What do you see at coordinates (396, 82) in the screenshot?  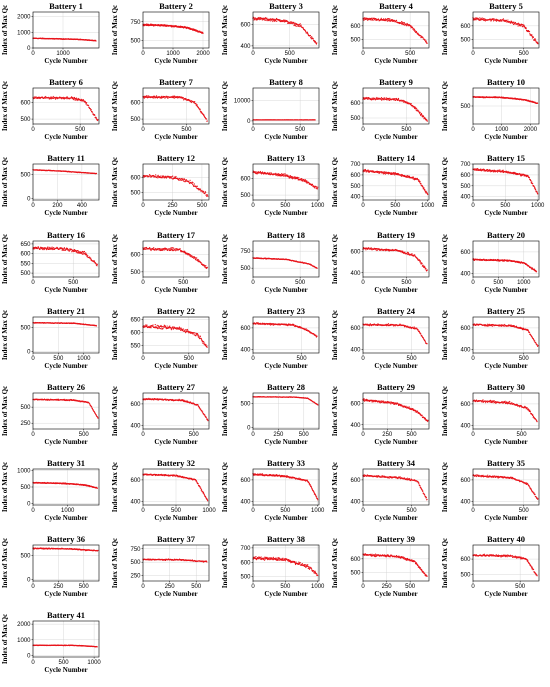 I see `panel-title: Battery 9` at bounding box center [396, 82].